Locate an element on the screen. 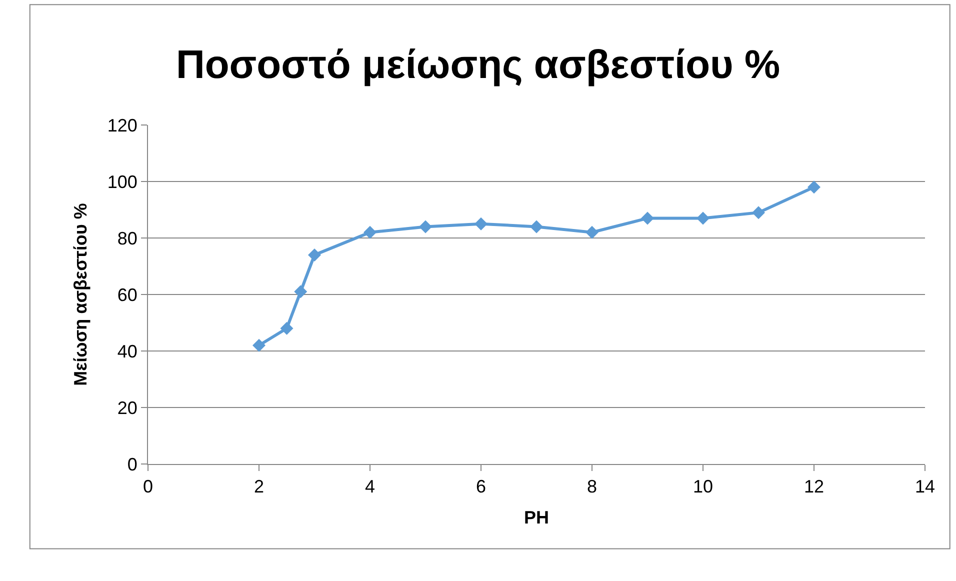  x-tick-label: 14 is located at coordinates (925, 486).